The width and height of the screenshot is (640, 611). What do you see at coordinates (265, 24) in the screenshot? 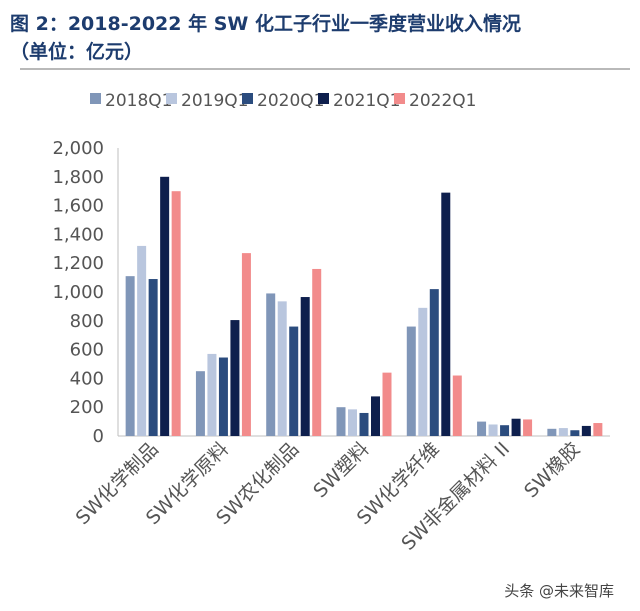
I see `title-line-1: 图 2：2018-2022 年 SW 化工子行业一季度营业收入情况` at bounding box center [265, 24].